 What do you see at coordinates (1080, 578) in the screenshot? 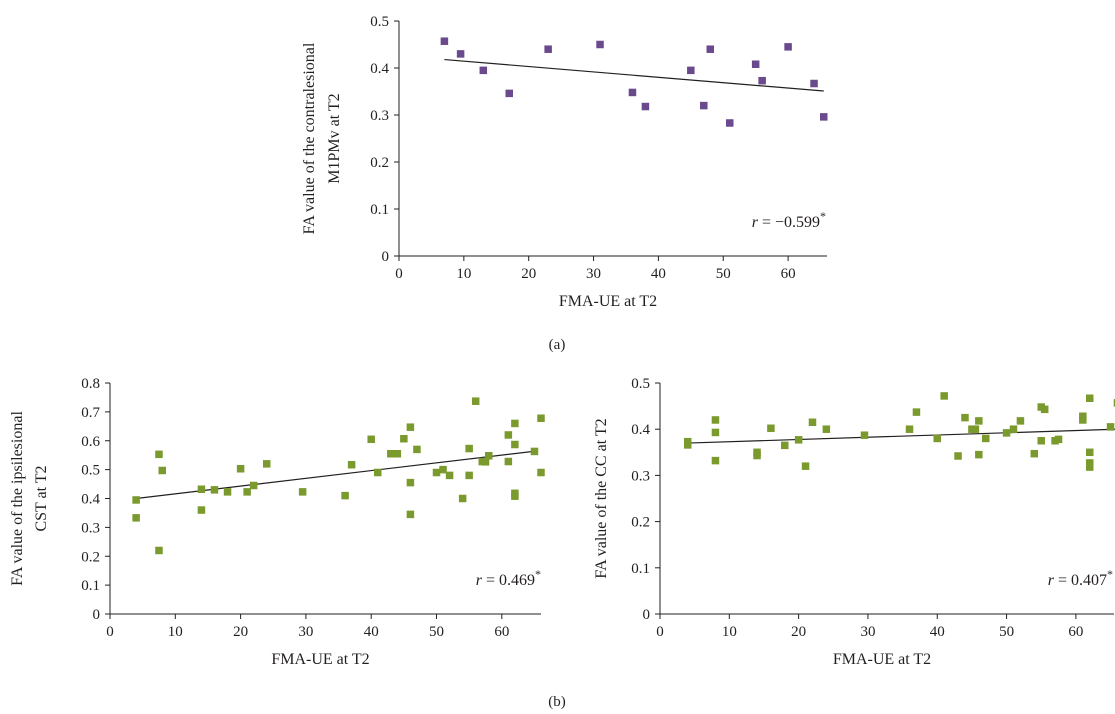
I see `correlation-label: r = 0.407*` at bounding box center [1080, 578].